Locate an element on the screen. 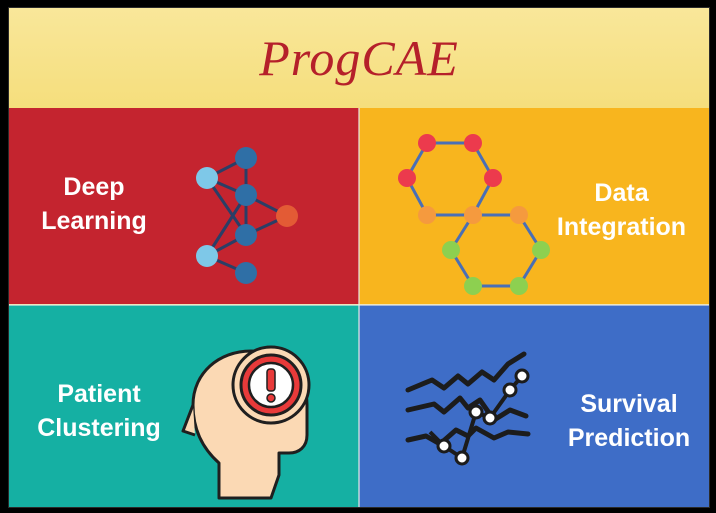  label-line1: Patient is located at coordinates (99, 394).